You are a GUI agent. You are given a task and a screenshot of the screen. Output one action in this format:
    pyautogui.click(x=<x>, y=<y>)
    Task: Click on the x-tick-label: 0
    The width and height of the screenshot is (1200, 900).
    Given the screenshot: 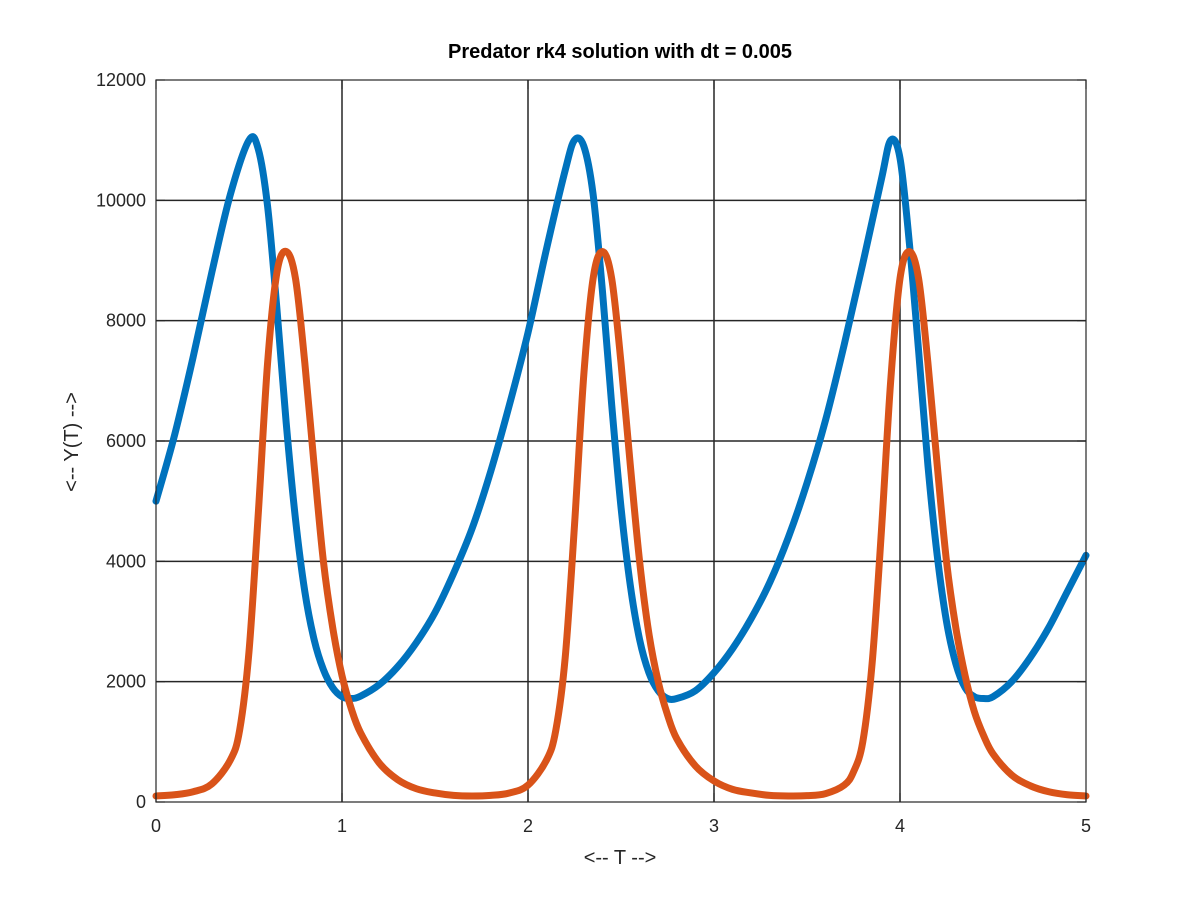 What is the action you would take?
    pyautogui.click(x=156, y=826)
    